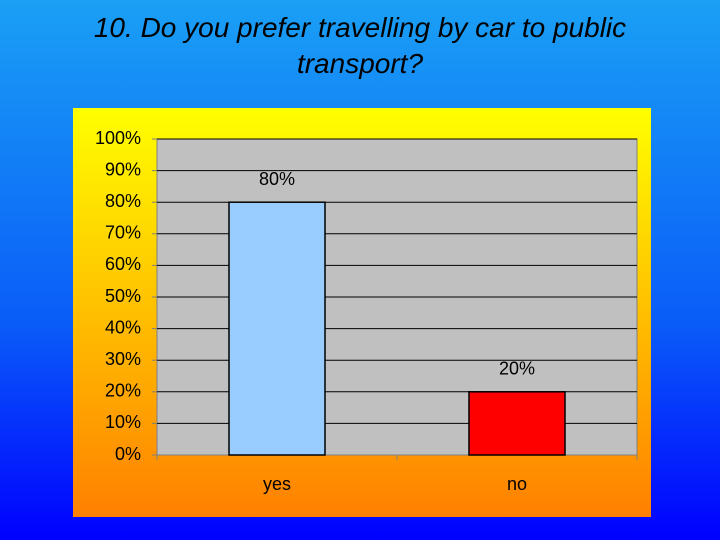 The width and height of the screenshot is (720, 540). What do you see at coordinates (123, 422) in the screenshot?
I see `y-tick-label: 10%` at bounding box center [123, 422].